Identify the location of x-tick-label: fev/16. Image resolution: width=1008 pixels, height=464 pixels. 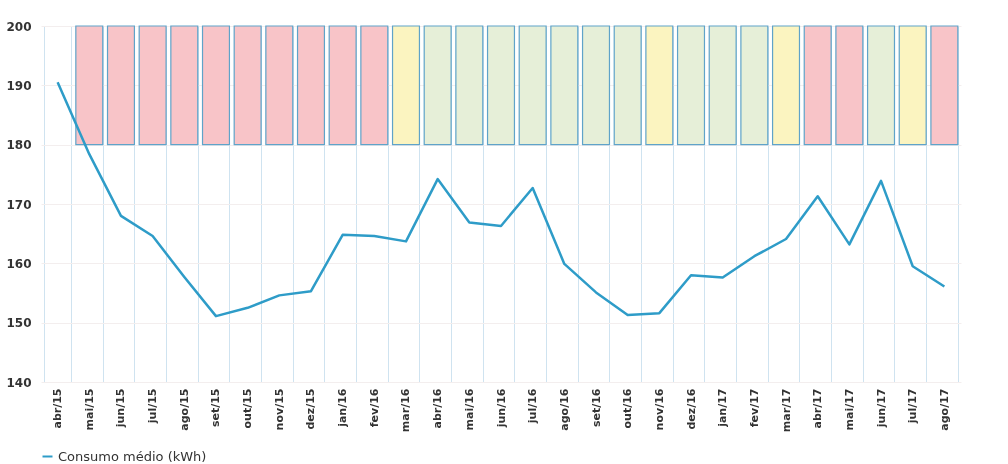
(374, 408).